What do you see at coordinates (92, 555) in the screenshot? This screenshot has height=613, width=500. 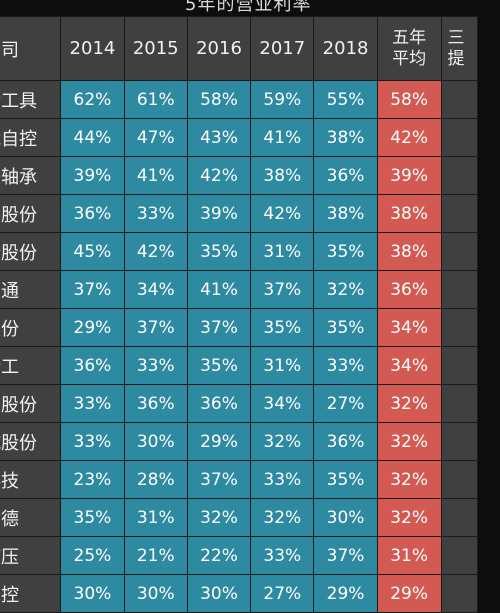 I see `margin-cell-2014: 25%` at bounding box center [92, 555].